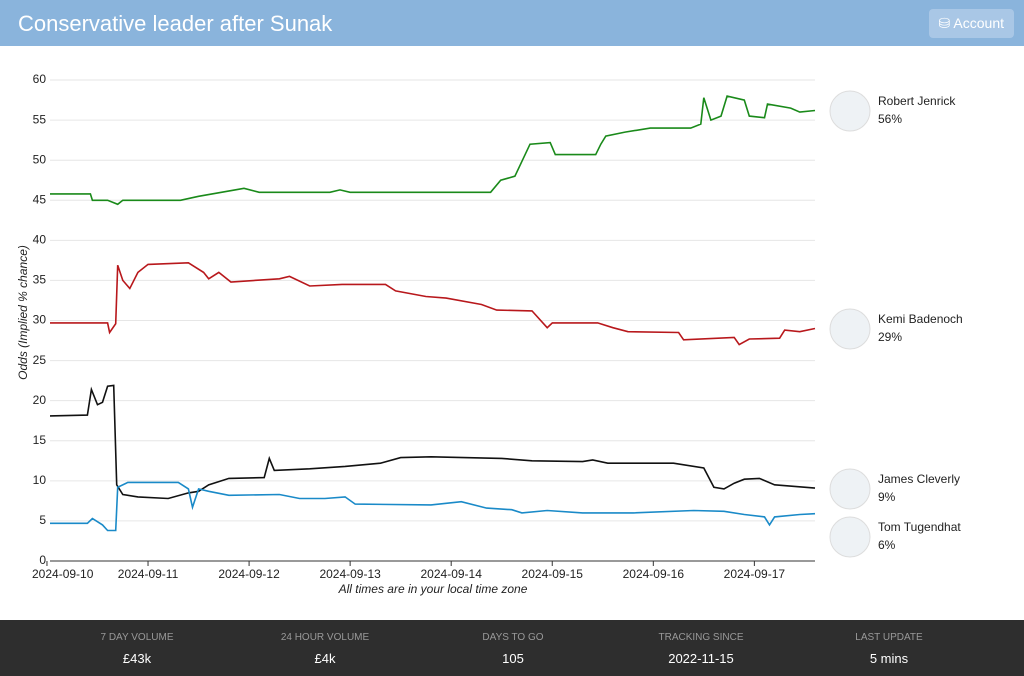 Image resolution: width=1024 pixels, height=676 pixels. What do you see at coordinates (978, 23) in the screenshot?
I see `account-label: Account` at bounding box center [978, 23].